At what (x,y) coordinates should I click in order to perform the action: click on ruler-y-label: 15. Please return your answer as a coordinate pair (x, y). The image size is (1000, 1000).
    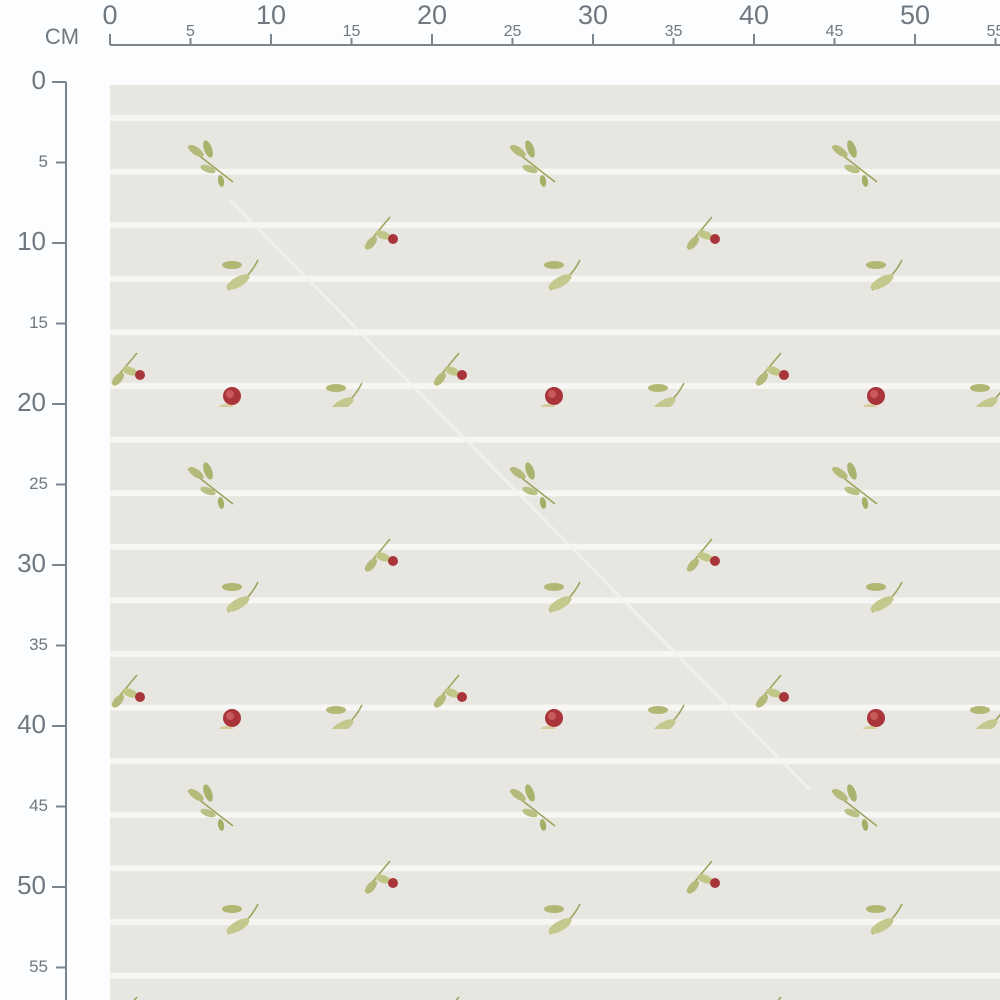
    Looking at the image, I should click on (38, 322).